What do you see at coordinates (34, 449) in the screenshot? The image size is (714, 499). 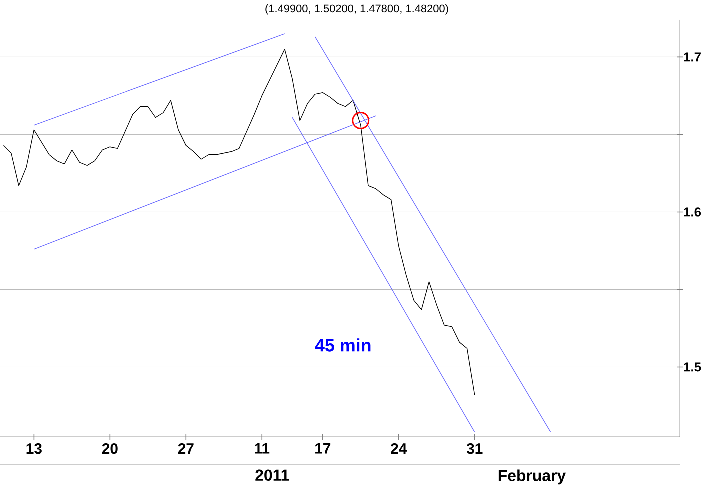 I see `x-tick-label: 13` at bounding box center [34, 449].